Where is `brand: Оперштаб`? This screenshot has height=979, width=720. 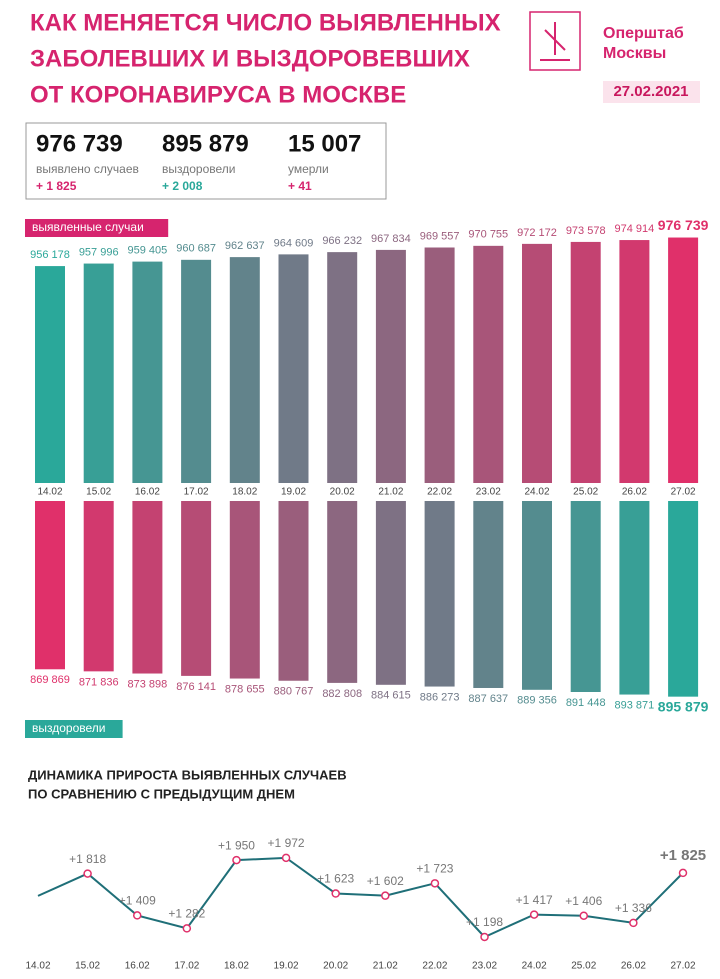 brand: Оперштаб is located at coordinates (643, 33).